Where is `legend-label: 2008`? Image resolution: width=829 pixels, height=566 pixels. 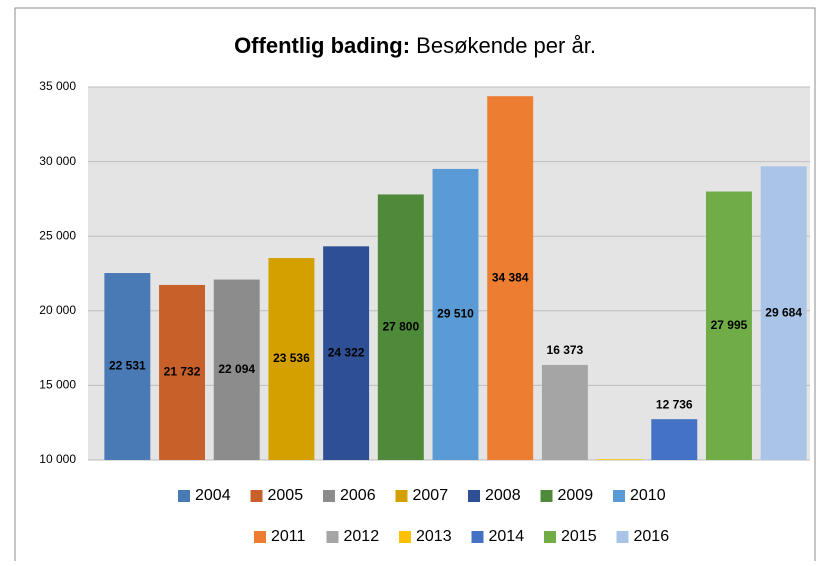
legend-label: 2008 is located at coordinates (503, 495).